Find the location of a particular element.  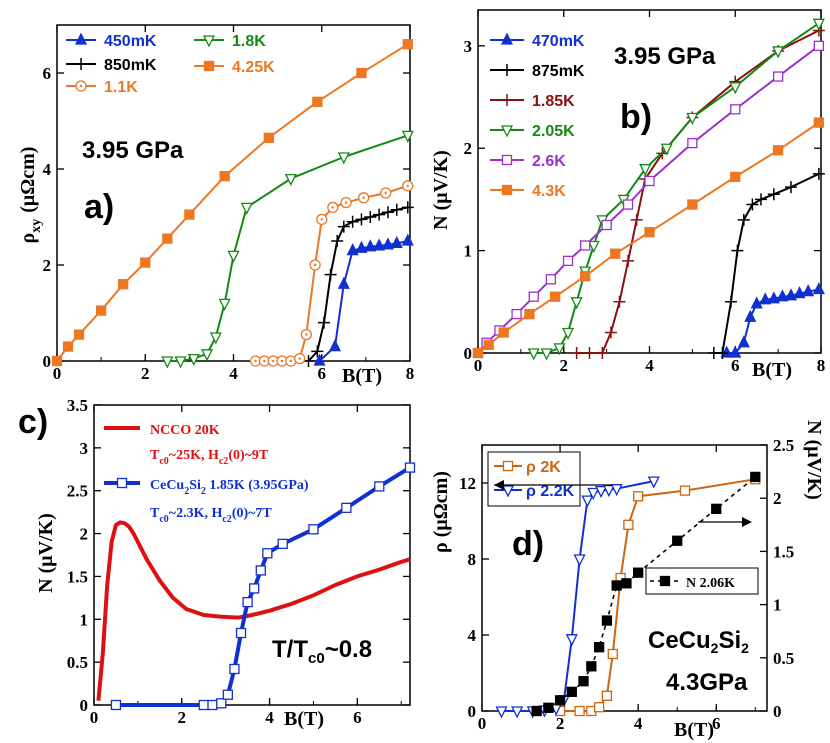

panel-a-legend-1-marker is located at coordinates (81, 64).